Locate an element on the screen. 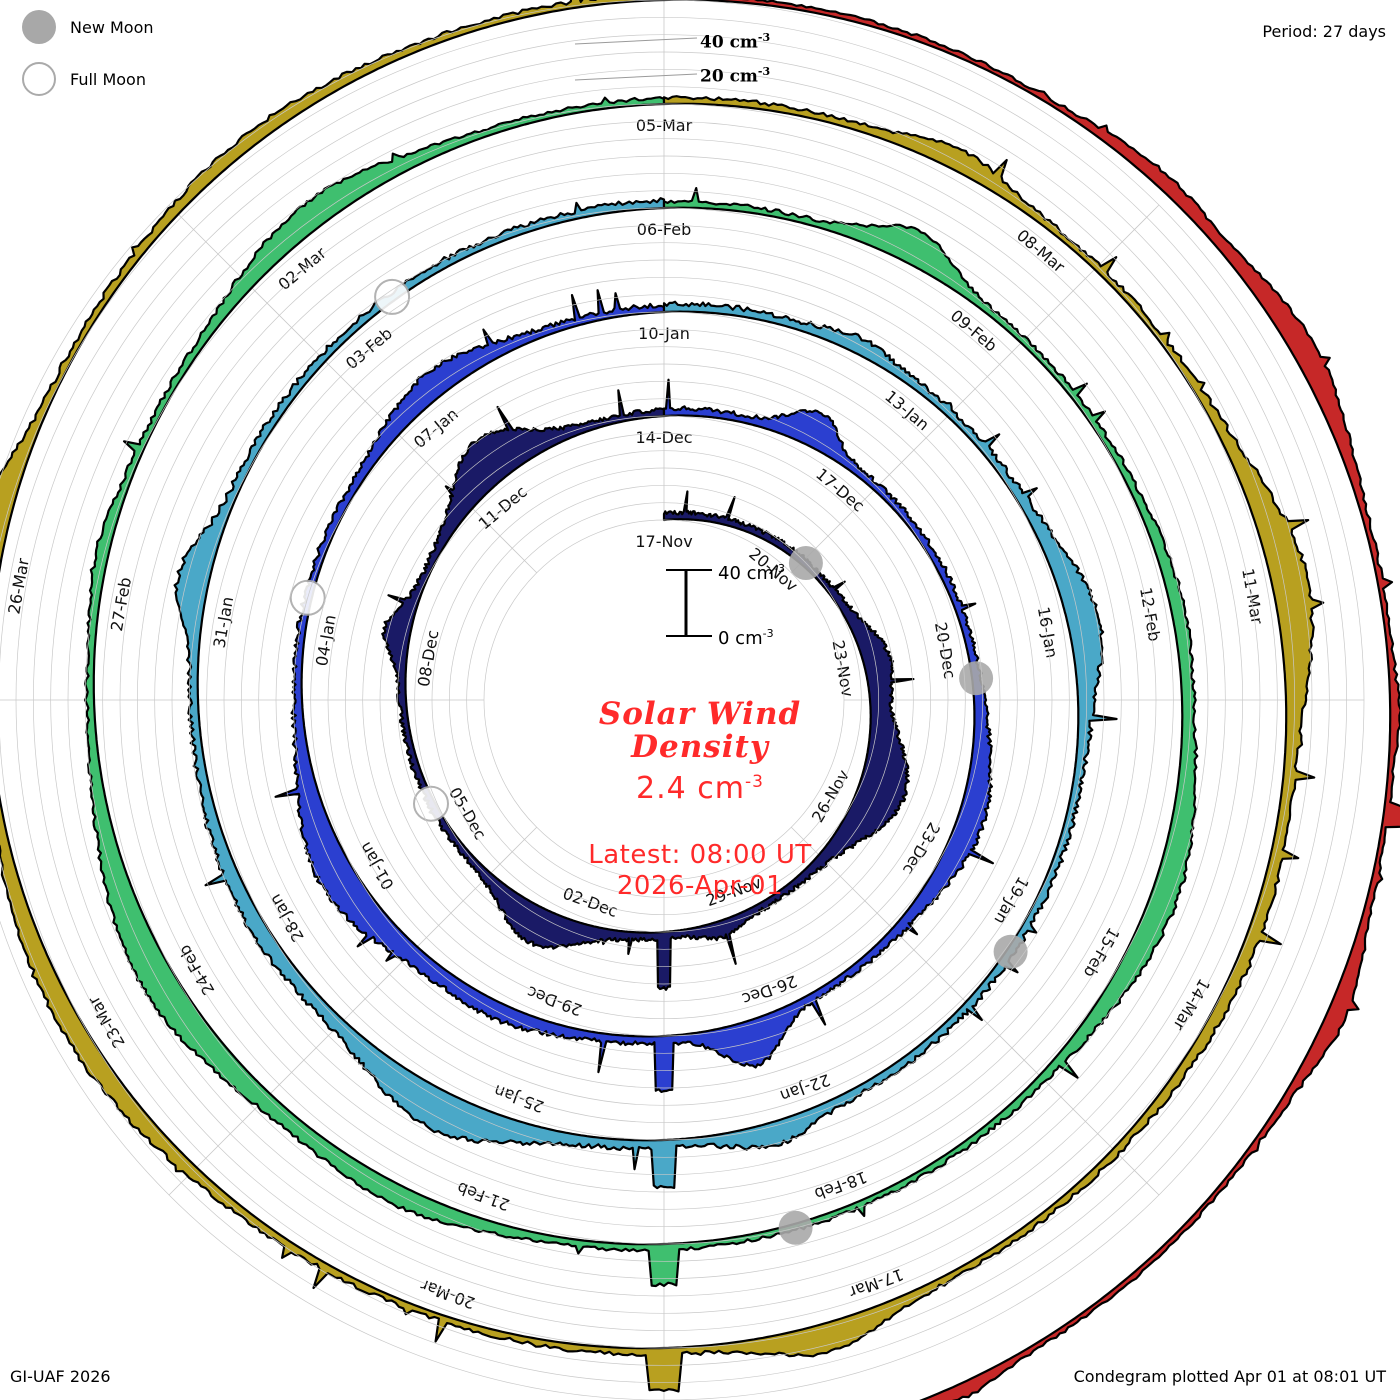 The height and width of the screenshot is (1400, 1400). svg-text: 05-Mar is located at coordinates (664, 125).